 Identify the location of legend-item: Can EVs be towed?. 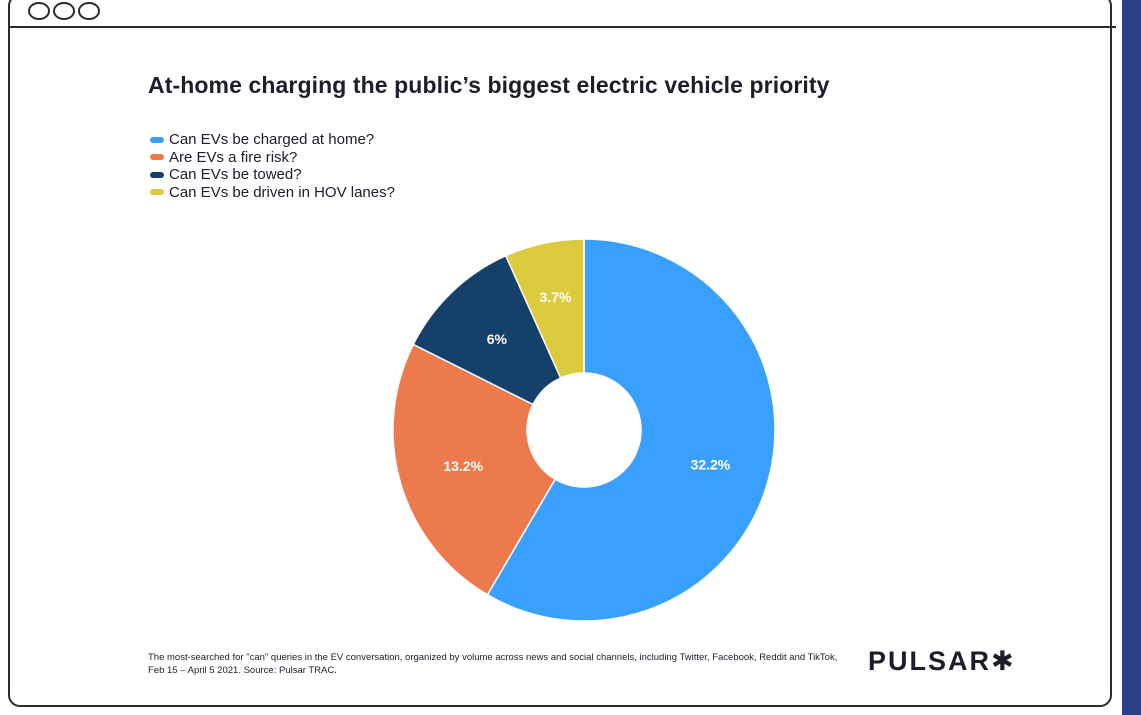
(272, 175).